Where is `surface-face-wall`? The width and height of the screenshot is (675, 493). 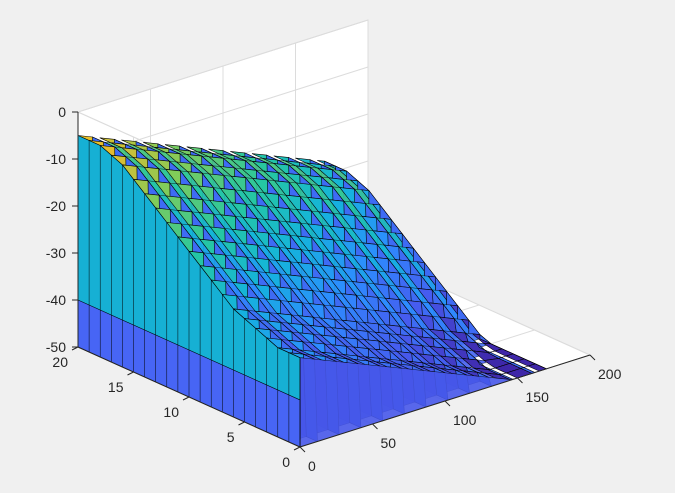 surface-face-wall is located at coordinates (485, 339).